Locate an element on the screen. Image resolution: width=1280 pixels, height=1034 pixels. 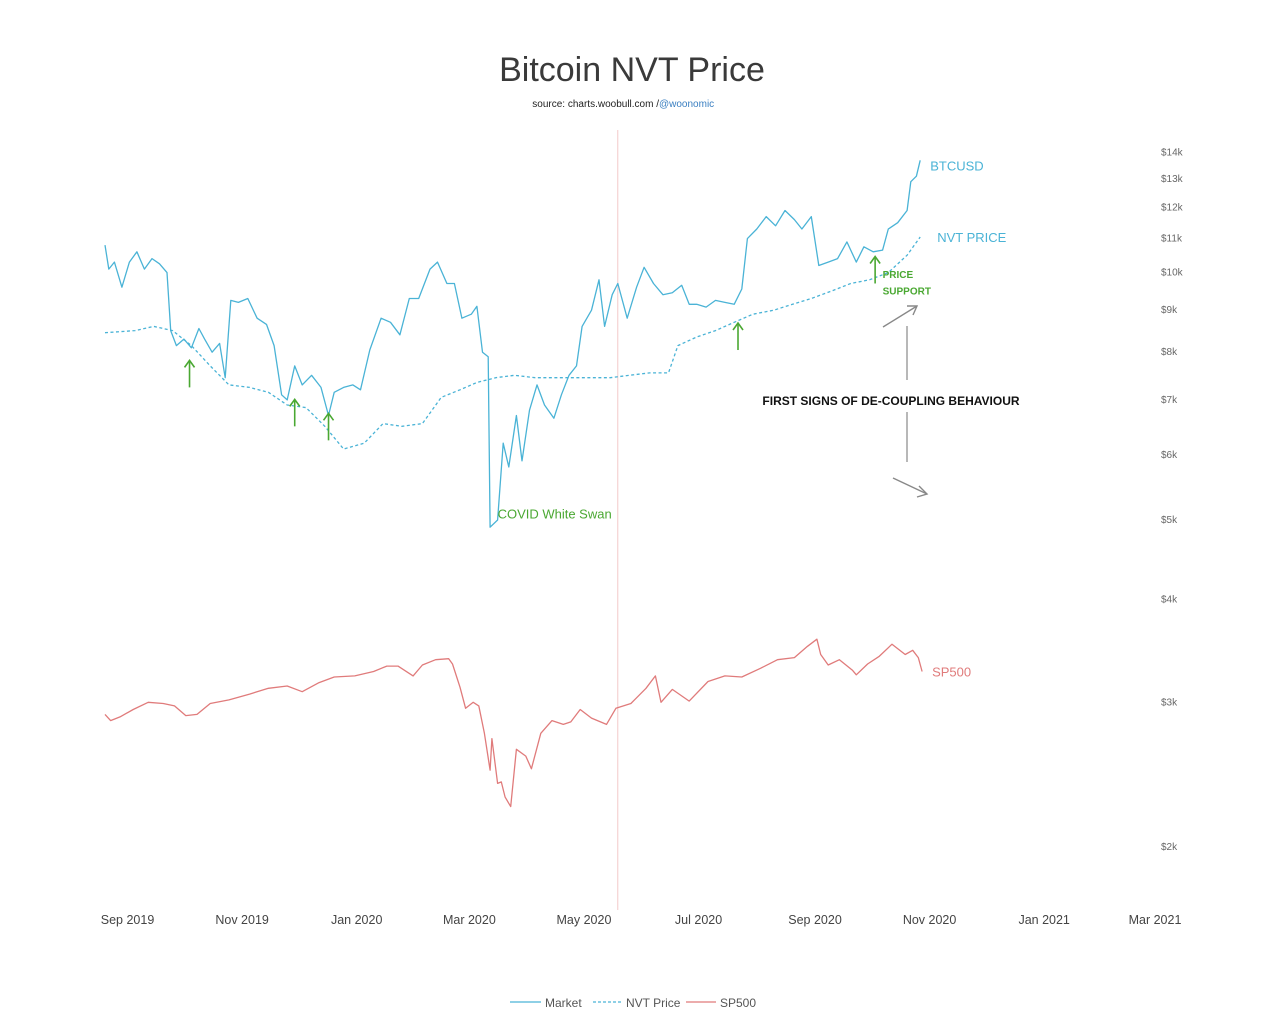
chart-title: Bitcoin NVT Price is located at coordinates (632, 70).